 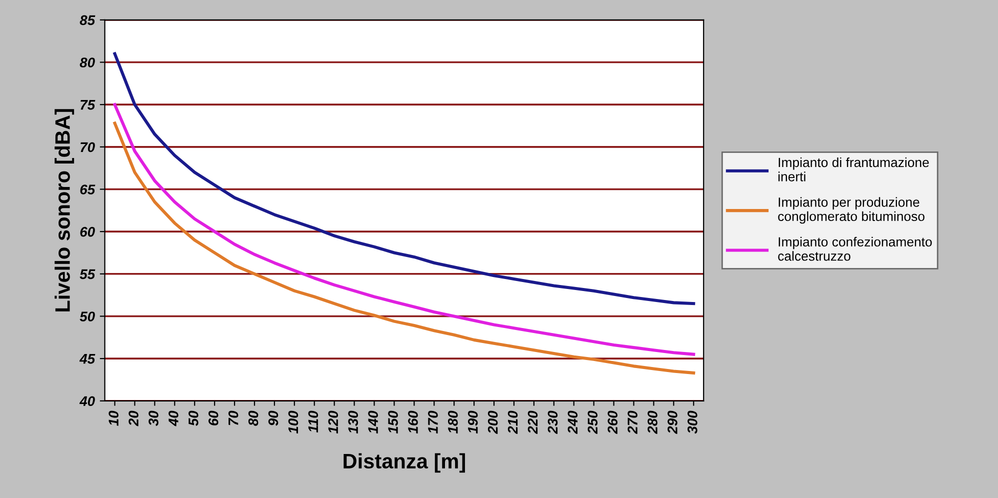 I want to click on legend-label: Impianto per produzione conglomerato bituminoso, so click(x=851, y=210).